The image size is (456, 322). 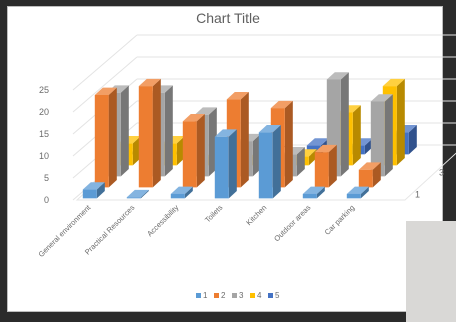 I want to click on y-tick-label: 10, so click(x=44, y=156).